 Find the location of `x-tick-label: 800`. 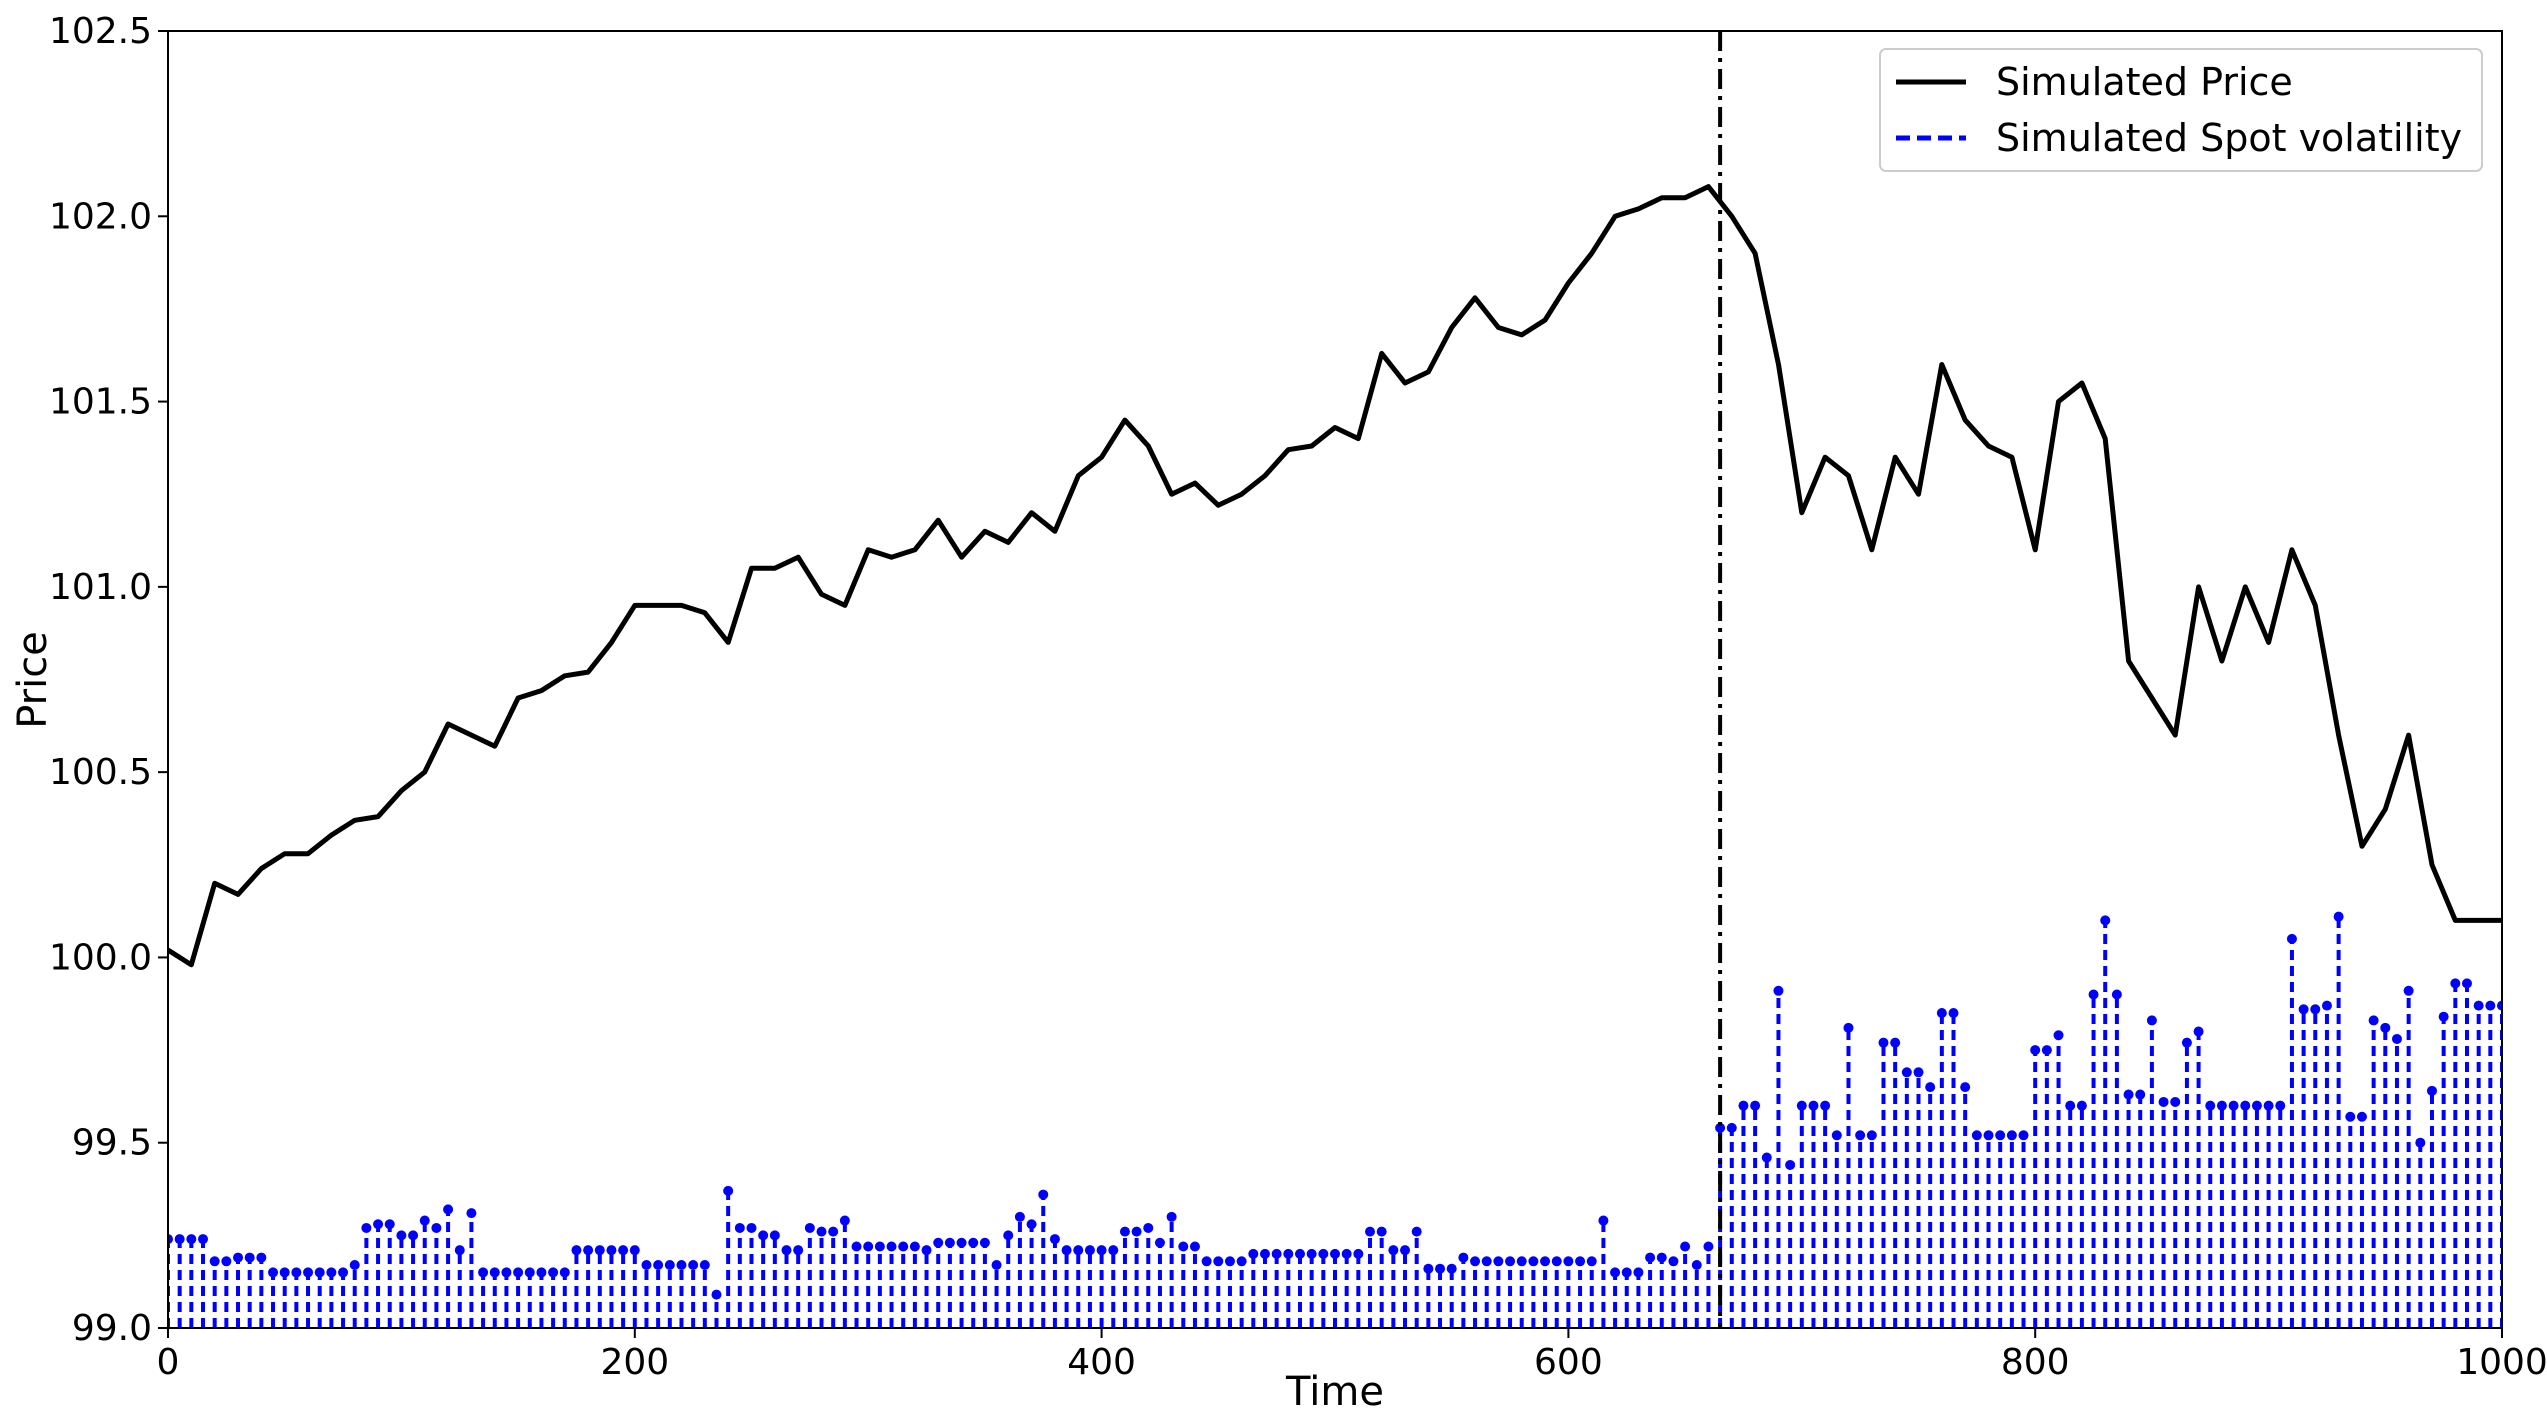

x-tick-label: 800 is located at coordinates (2035, 1362).